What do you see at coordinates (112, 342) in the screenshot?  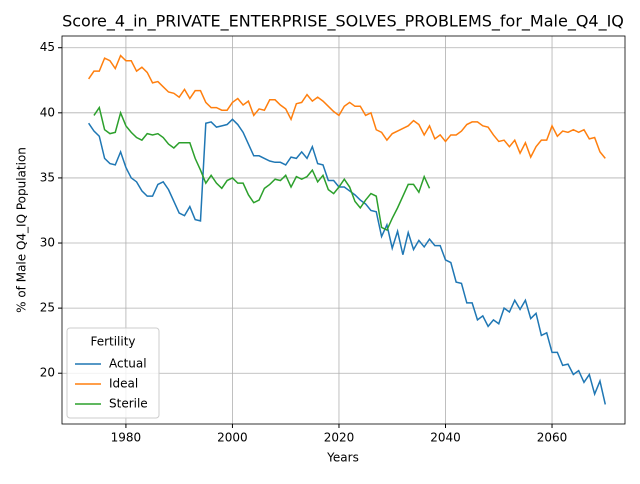 I see `legend-title: Fertility` at bounding box center [112, 342].